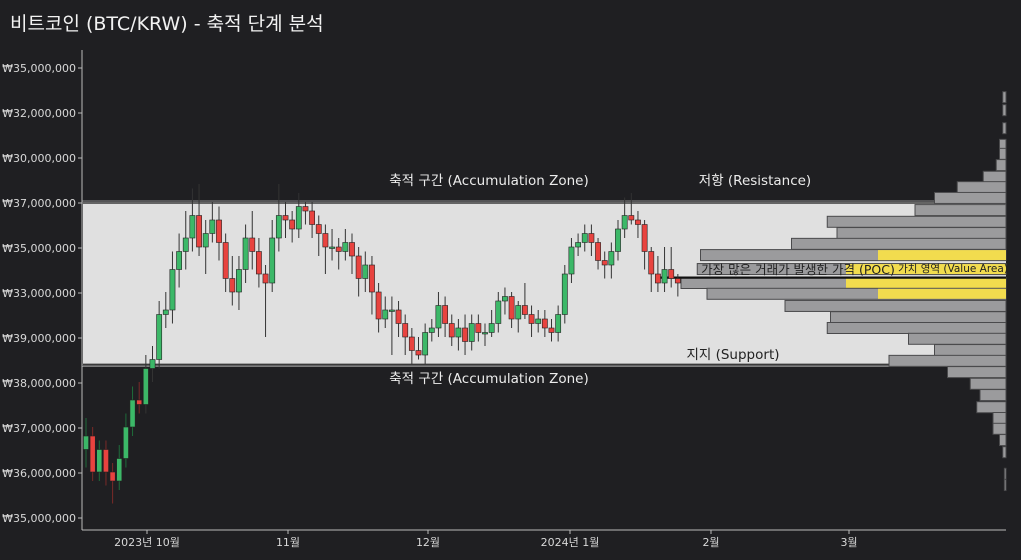 This screenshot has height=560, width=1021. What do you see at coordinates (39, 113) in the screenshot?
I see `y-tick-label: ₩32,000,000` at bounding box center [39, 113].